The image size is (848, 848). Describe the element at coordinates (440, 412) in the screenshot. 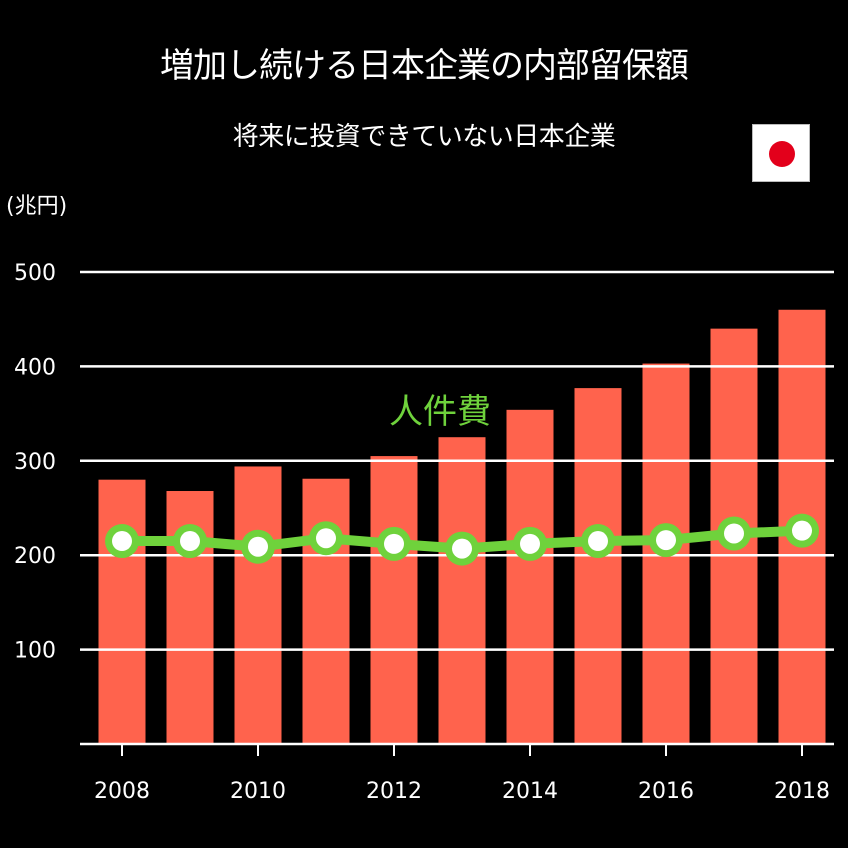

I see `line-series-label: 人件費` at that location.